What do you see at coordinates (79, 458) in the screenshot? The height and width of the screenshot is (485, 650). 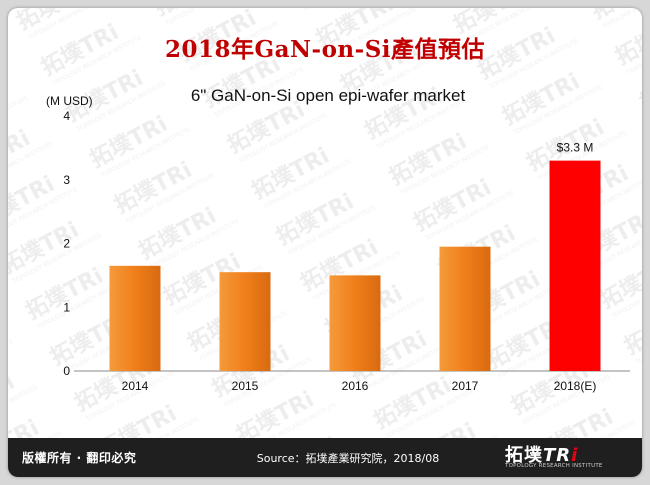 I see `copyright-notice: 版權所有 · 翻印必究` at bounding box center [79, 458].